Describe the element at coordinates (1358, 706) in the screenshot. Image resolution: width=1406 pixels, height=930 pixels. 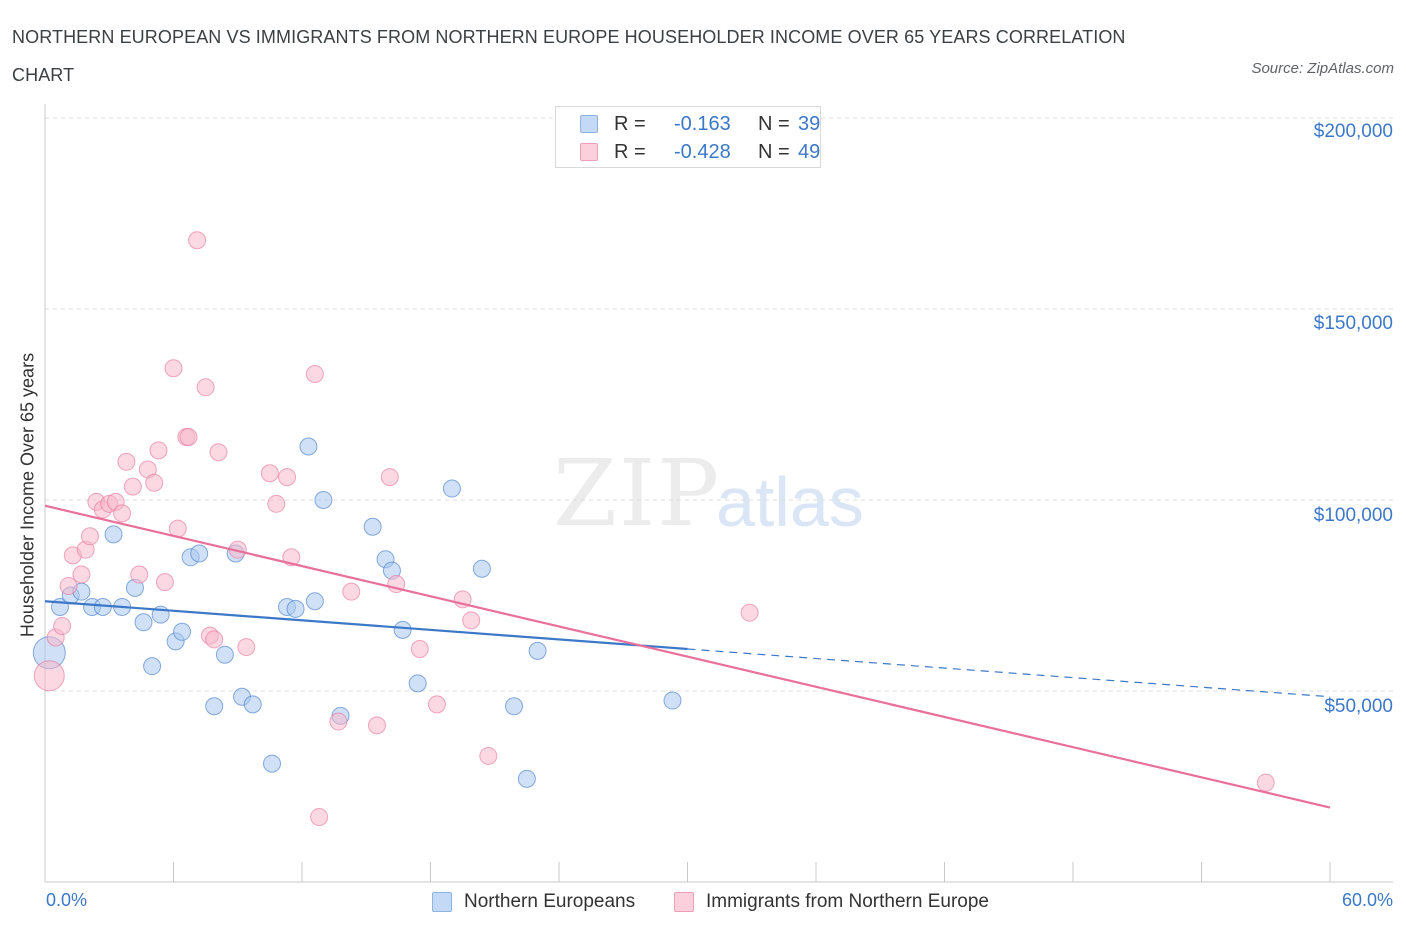
I see `y-tick-label: $50,000` at that location.